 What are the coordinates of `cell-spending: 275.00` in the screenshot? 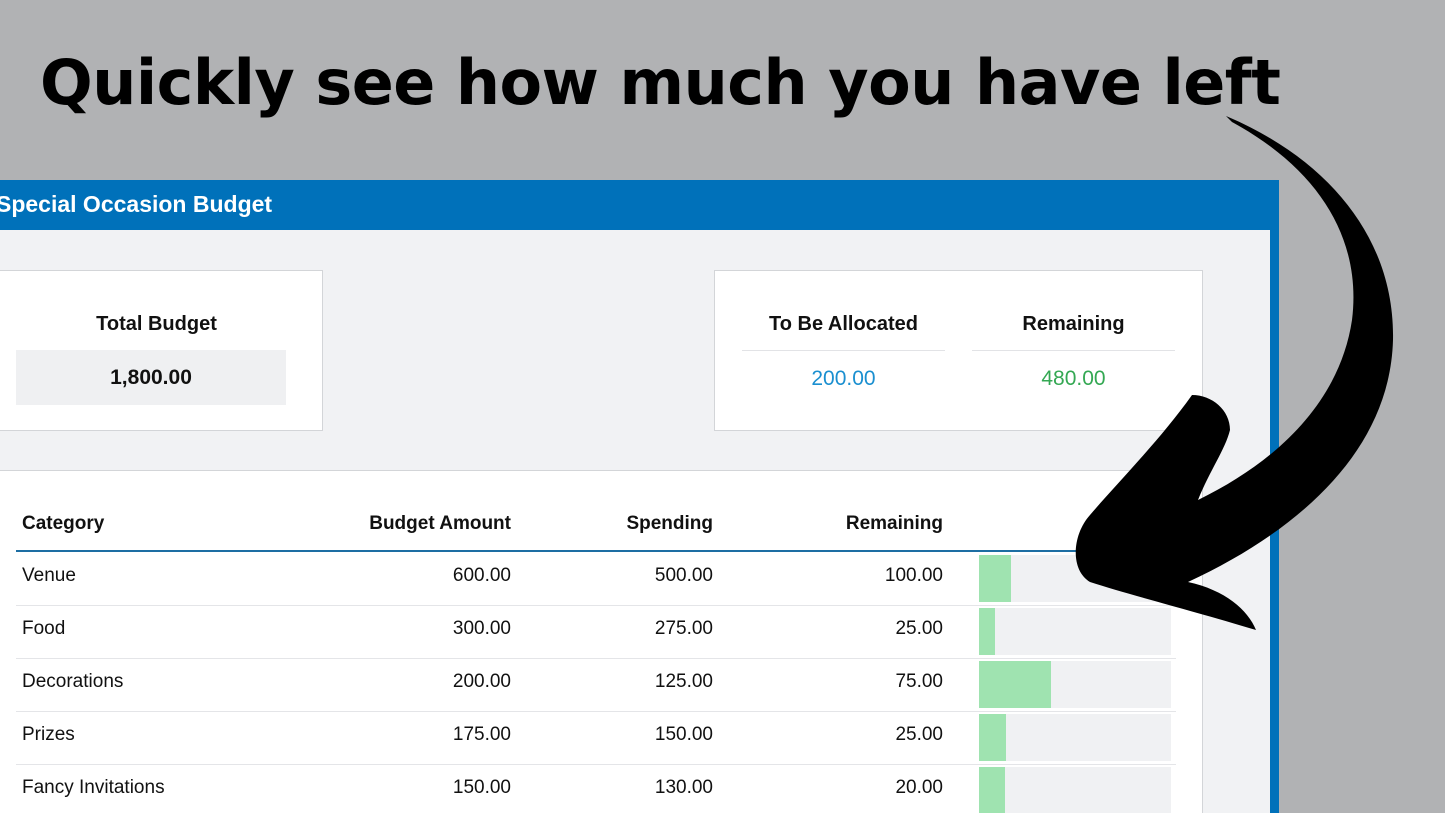 It's located at (683, 628).